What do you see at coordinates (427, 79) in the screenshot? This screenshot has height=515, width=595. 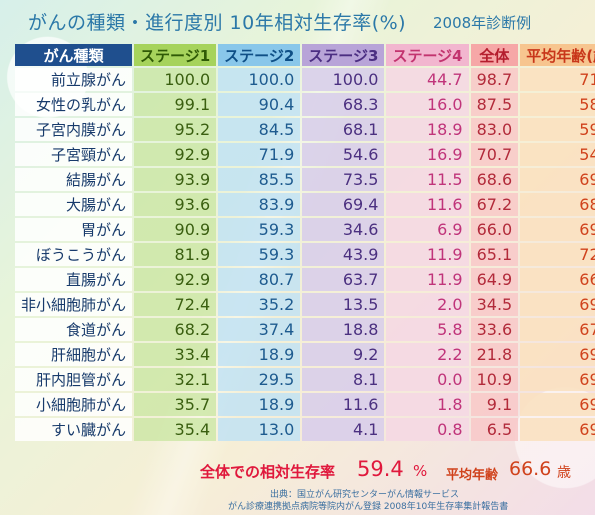 I see `stage4-cell: 44.7` at bounding box center [427, 79].